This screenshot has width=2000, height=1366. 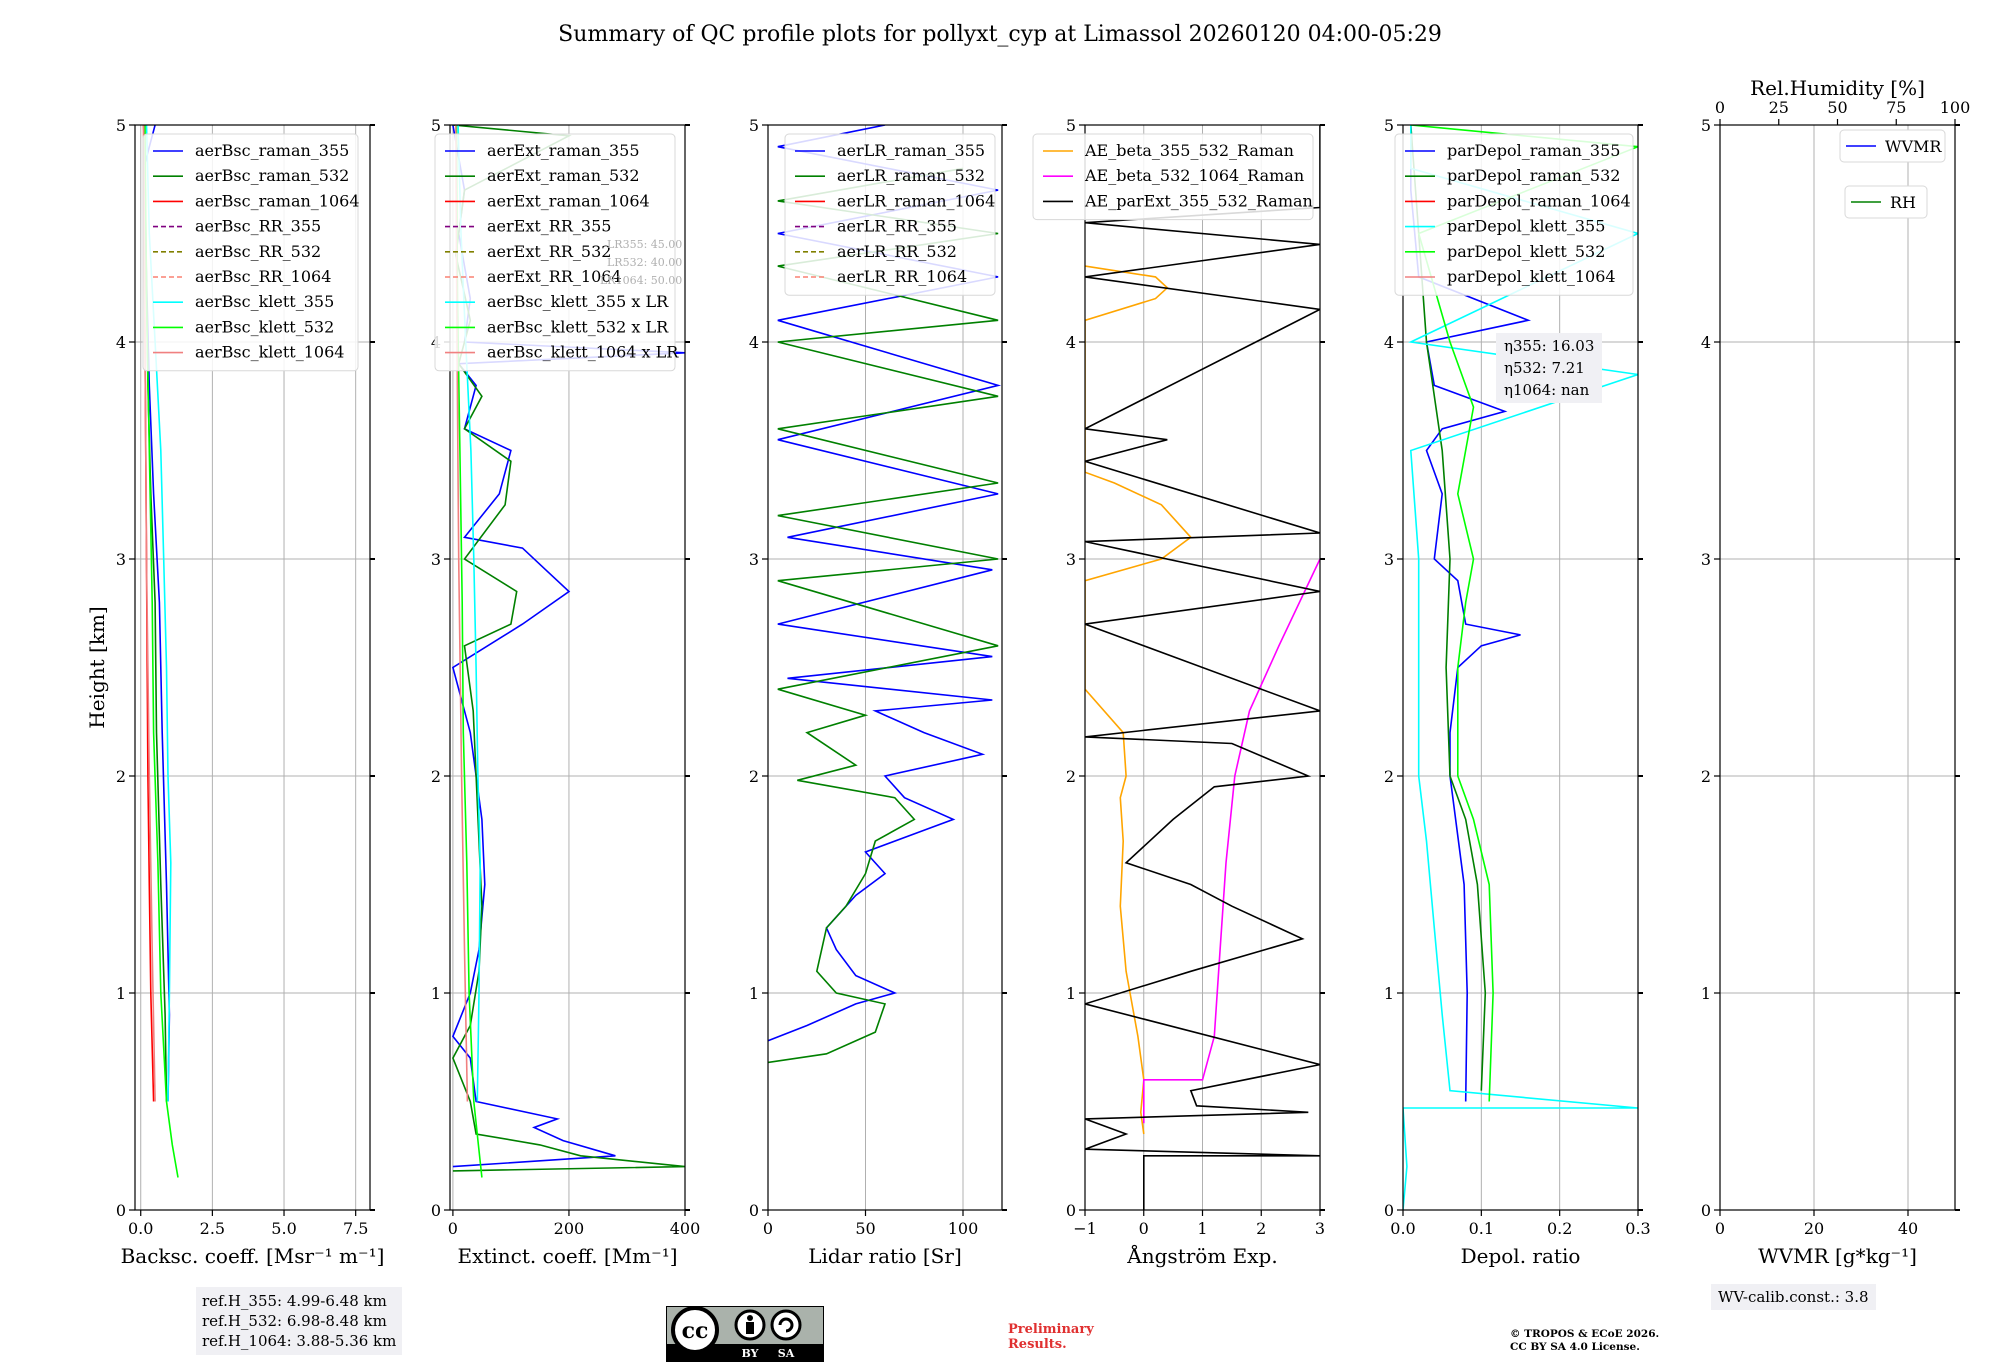 I want to click on ytick-label-lr-0: 0, so click(x=754, y=1210).